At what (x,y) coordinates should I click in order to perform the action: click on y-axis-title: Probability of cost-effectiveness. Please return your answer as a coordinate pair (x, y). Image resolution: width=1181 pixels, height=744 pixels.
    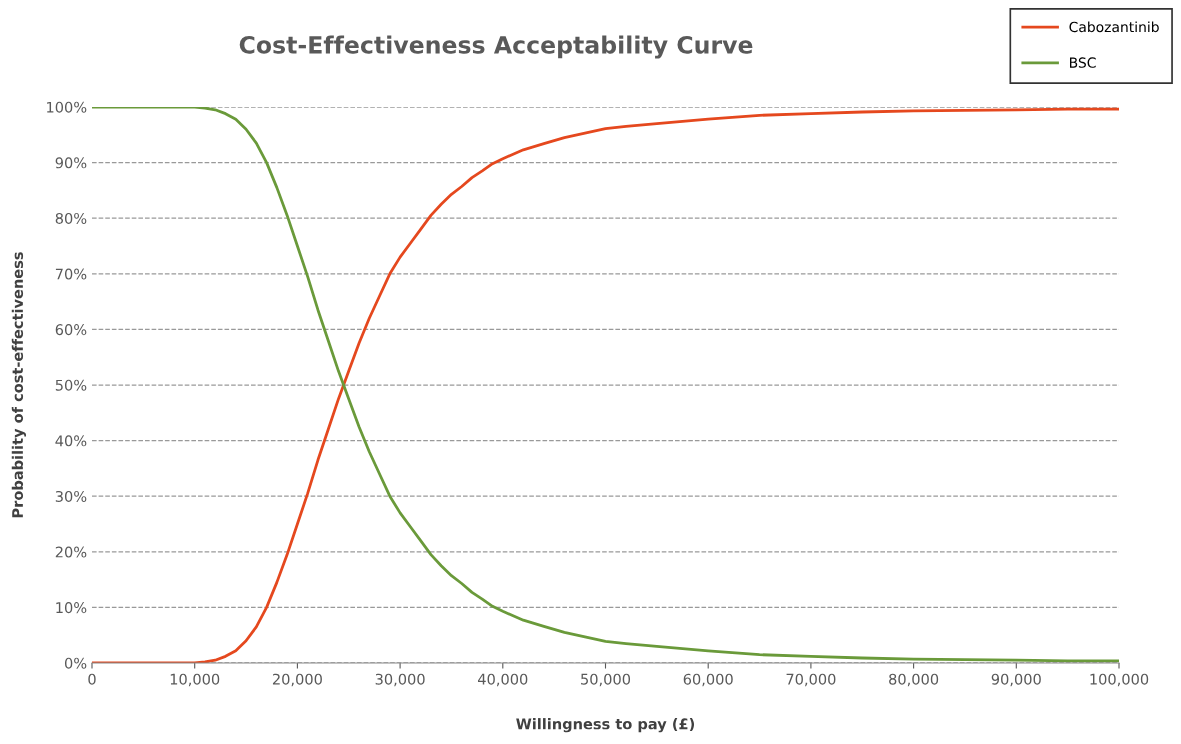
    Looking at the image, I should click on (18, 385).